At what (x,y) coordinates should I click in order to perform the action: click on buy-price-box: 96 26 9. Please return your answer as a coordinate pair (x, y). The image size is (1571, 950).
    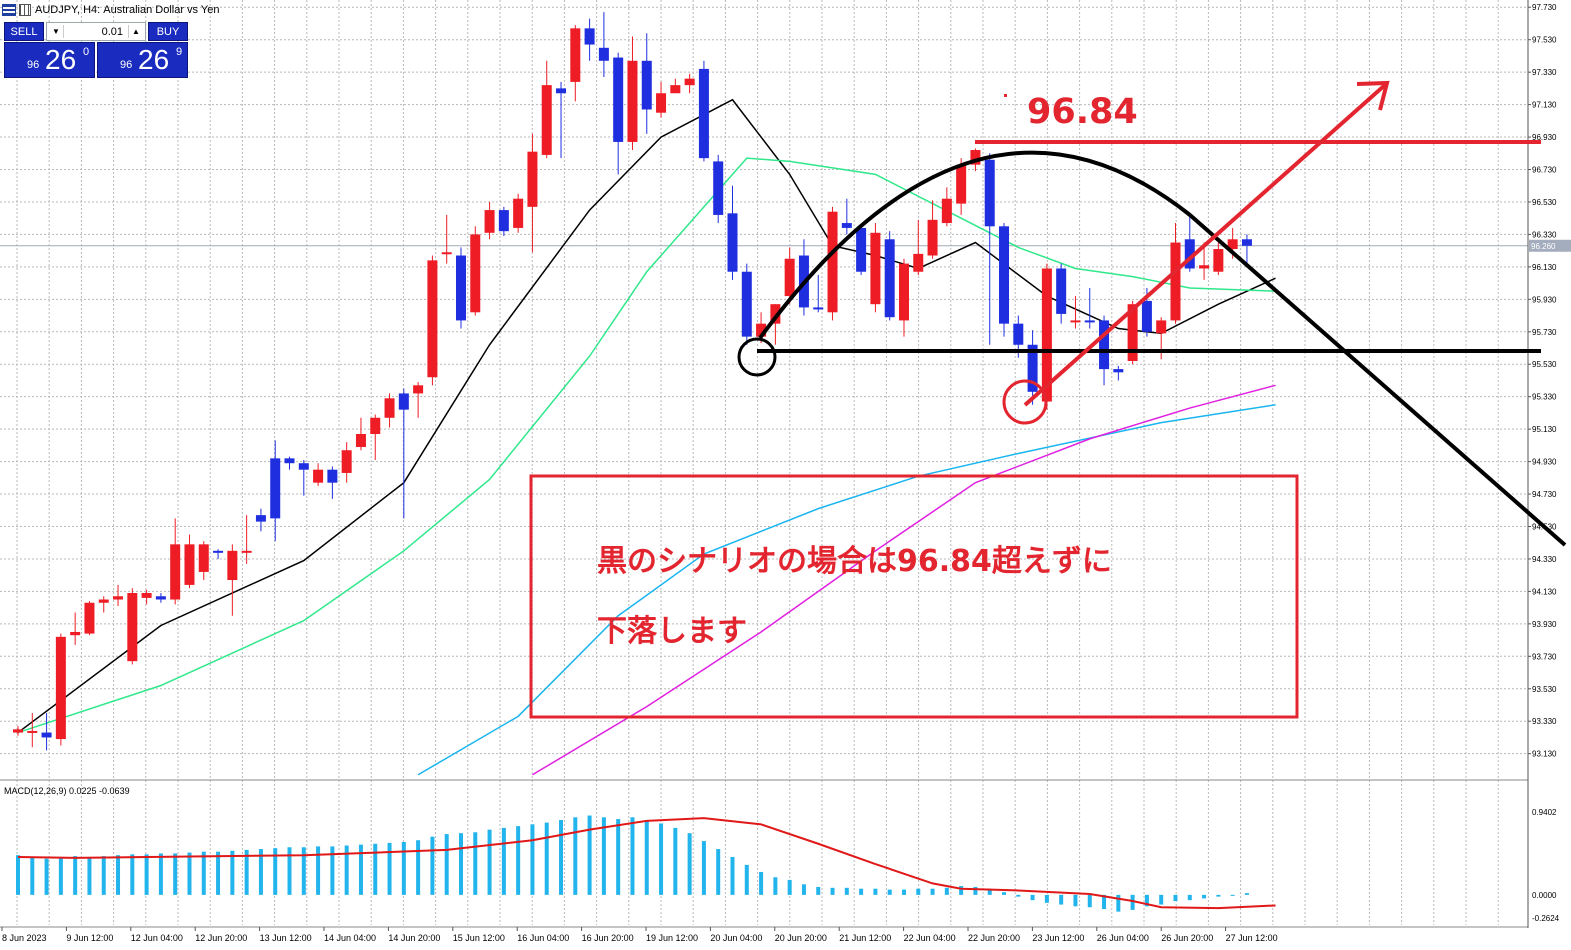
    Looking at the image, I should click on (142, 60).